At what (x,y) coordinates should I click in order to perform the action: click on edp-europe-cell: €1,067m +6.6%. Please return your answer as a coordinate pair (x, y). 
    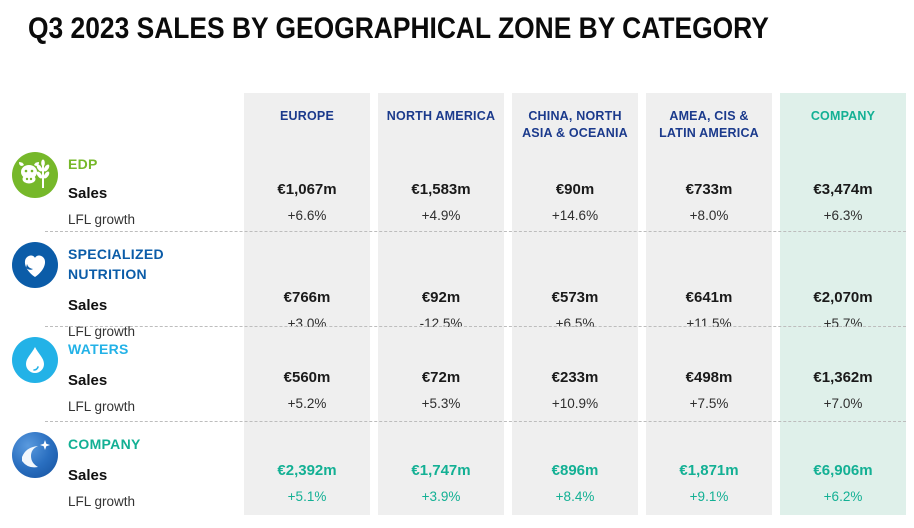
    Looking at the image, I should click on (307, 191).